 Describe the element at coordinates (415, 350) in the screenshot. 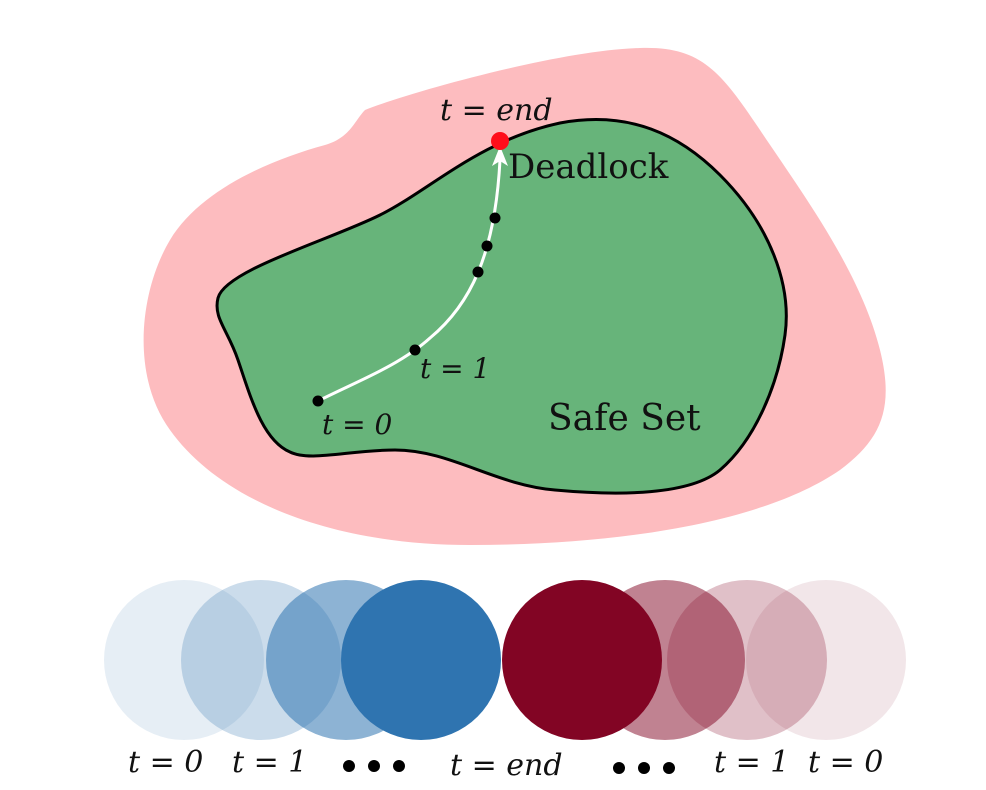

I see `trajectory-point-t1` at that location.